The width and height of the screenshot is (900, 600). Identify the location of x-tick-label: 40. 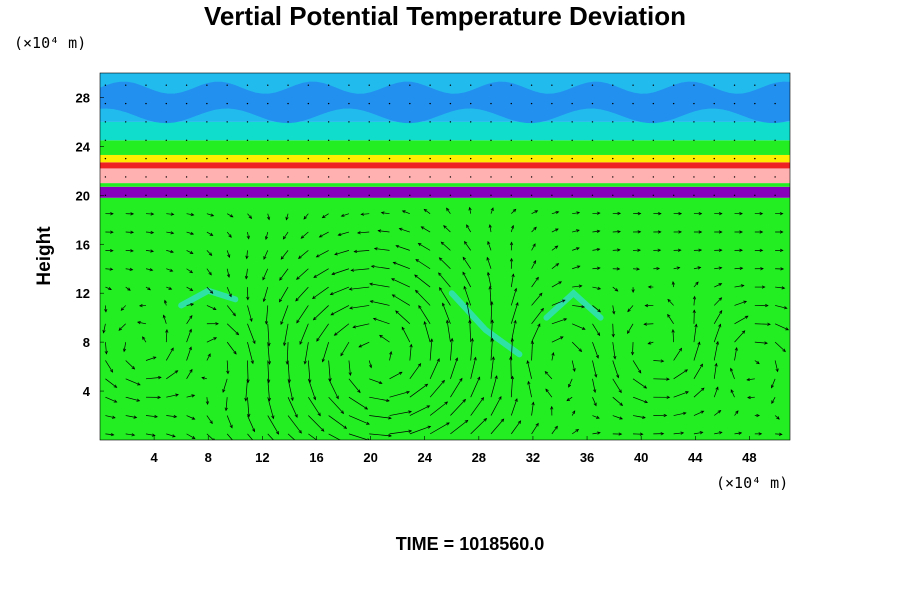
(641, 457).